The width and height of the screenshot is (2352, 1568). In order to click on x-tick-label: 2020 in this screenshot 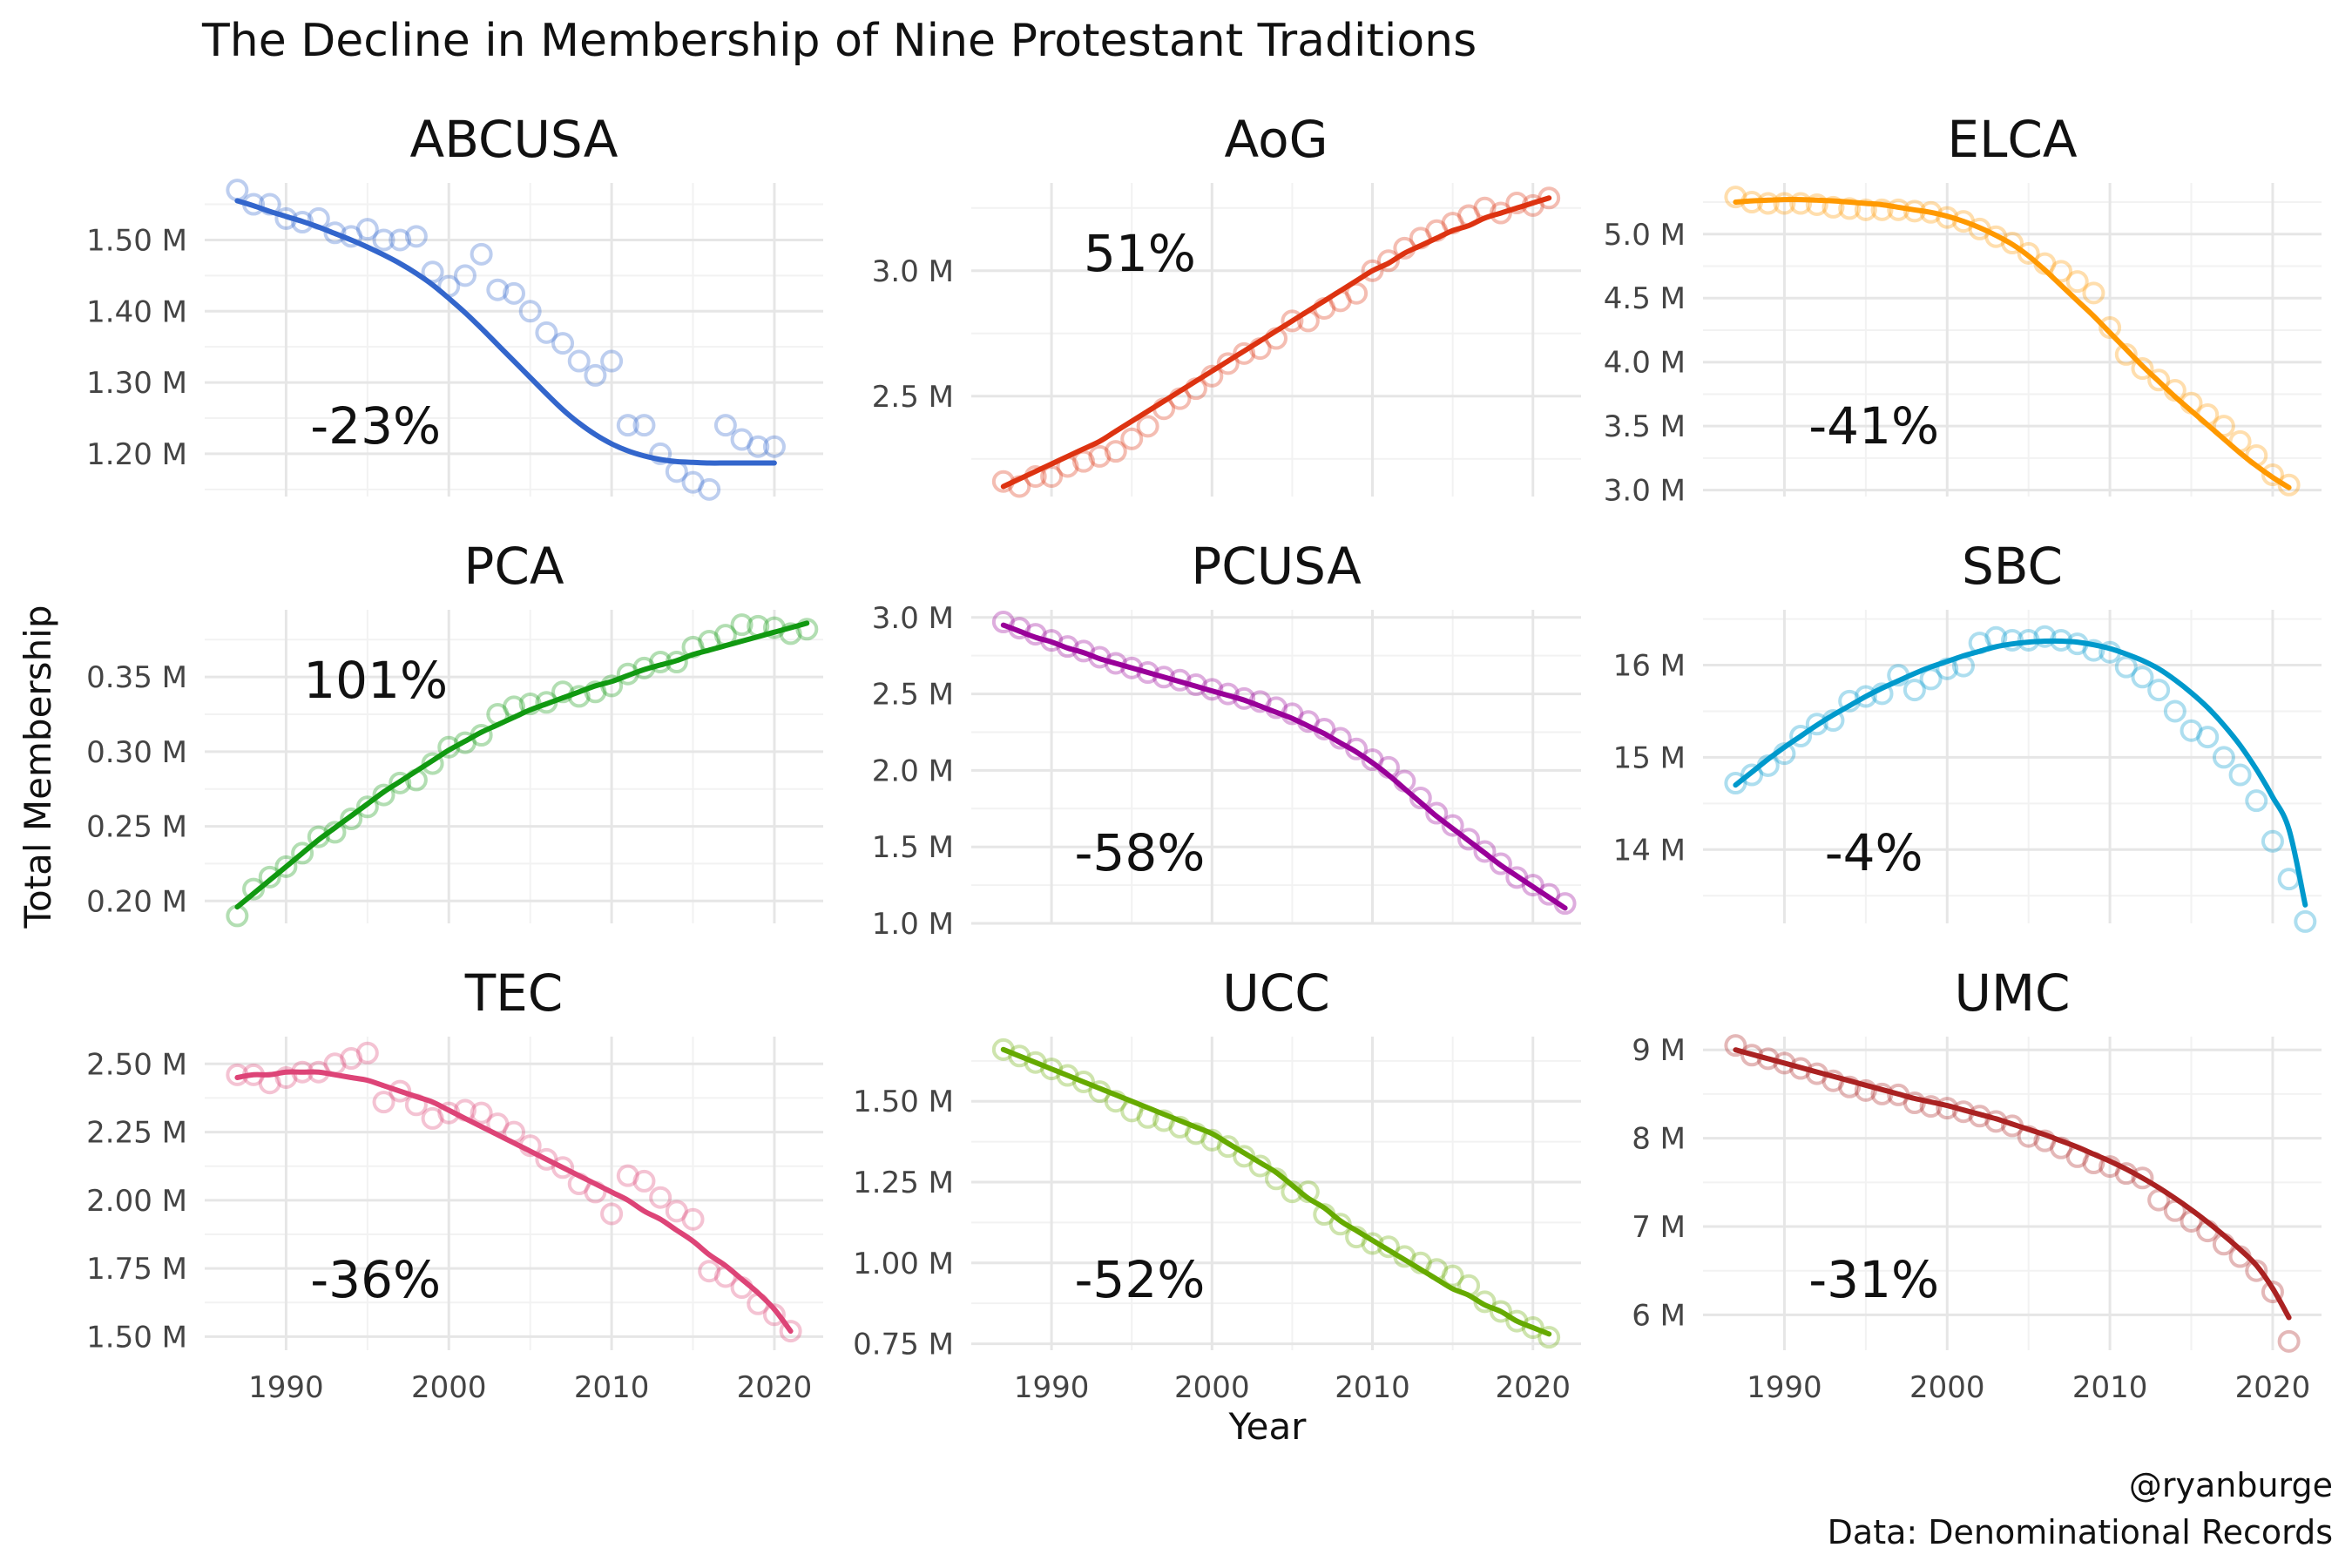, I will do `click(2273, 1388)`.